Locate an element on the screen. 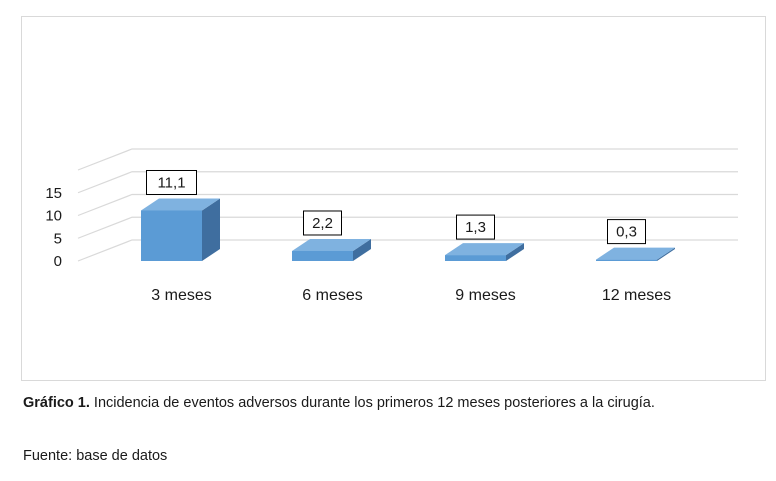 This screenshot has height=481, width=776. x-category-label: 9 meses is located at coordinates (485, 295).